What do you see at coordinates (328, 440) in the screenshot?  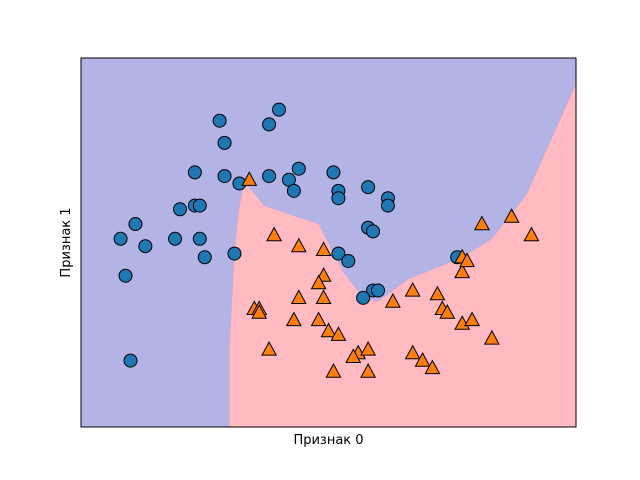 I see `x-axis-label: Признак 0` at bounding box center [328, 440].